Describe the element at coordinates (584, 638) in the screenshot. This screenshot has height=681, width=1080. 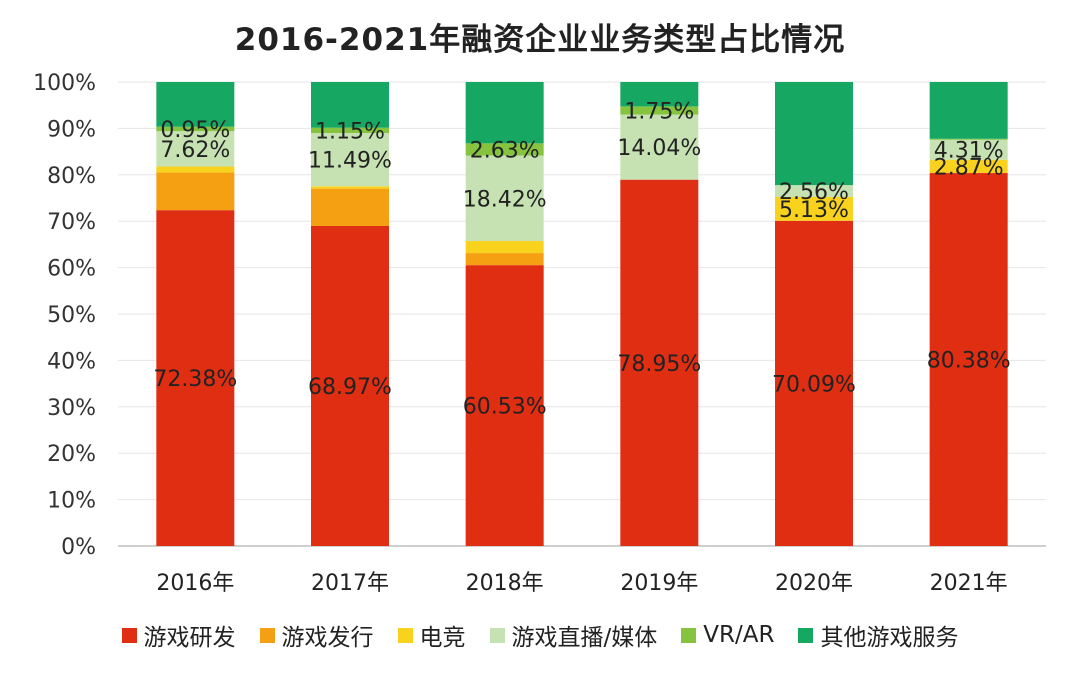
I see `legend-label: 游戏直播/媒体` at that location.